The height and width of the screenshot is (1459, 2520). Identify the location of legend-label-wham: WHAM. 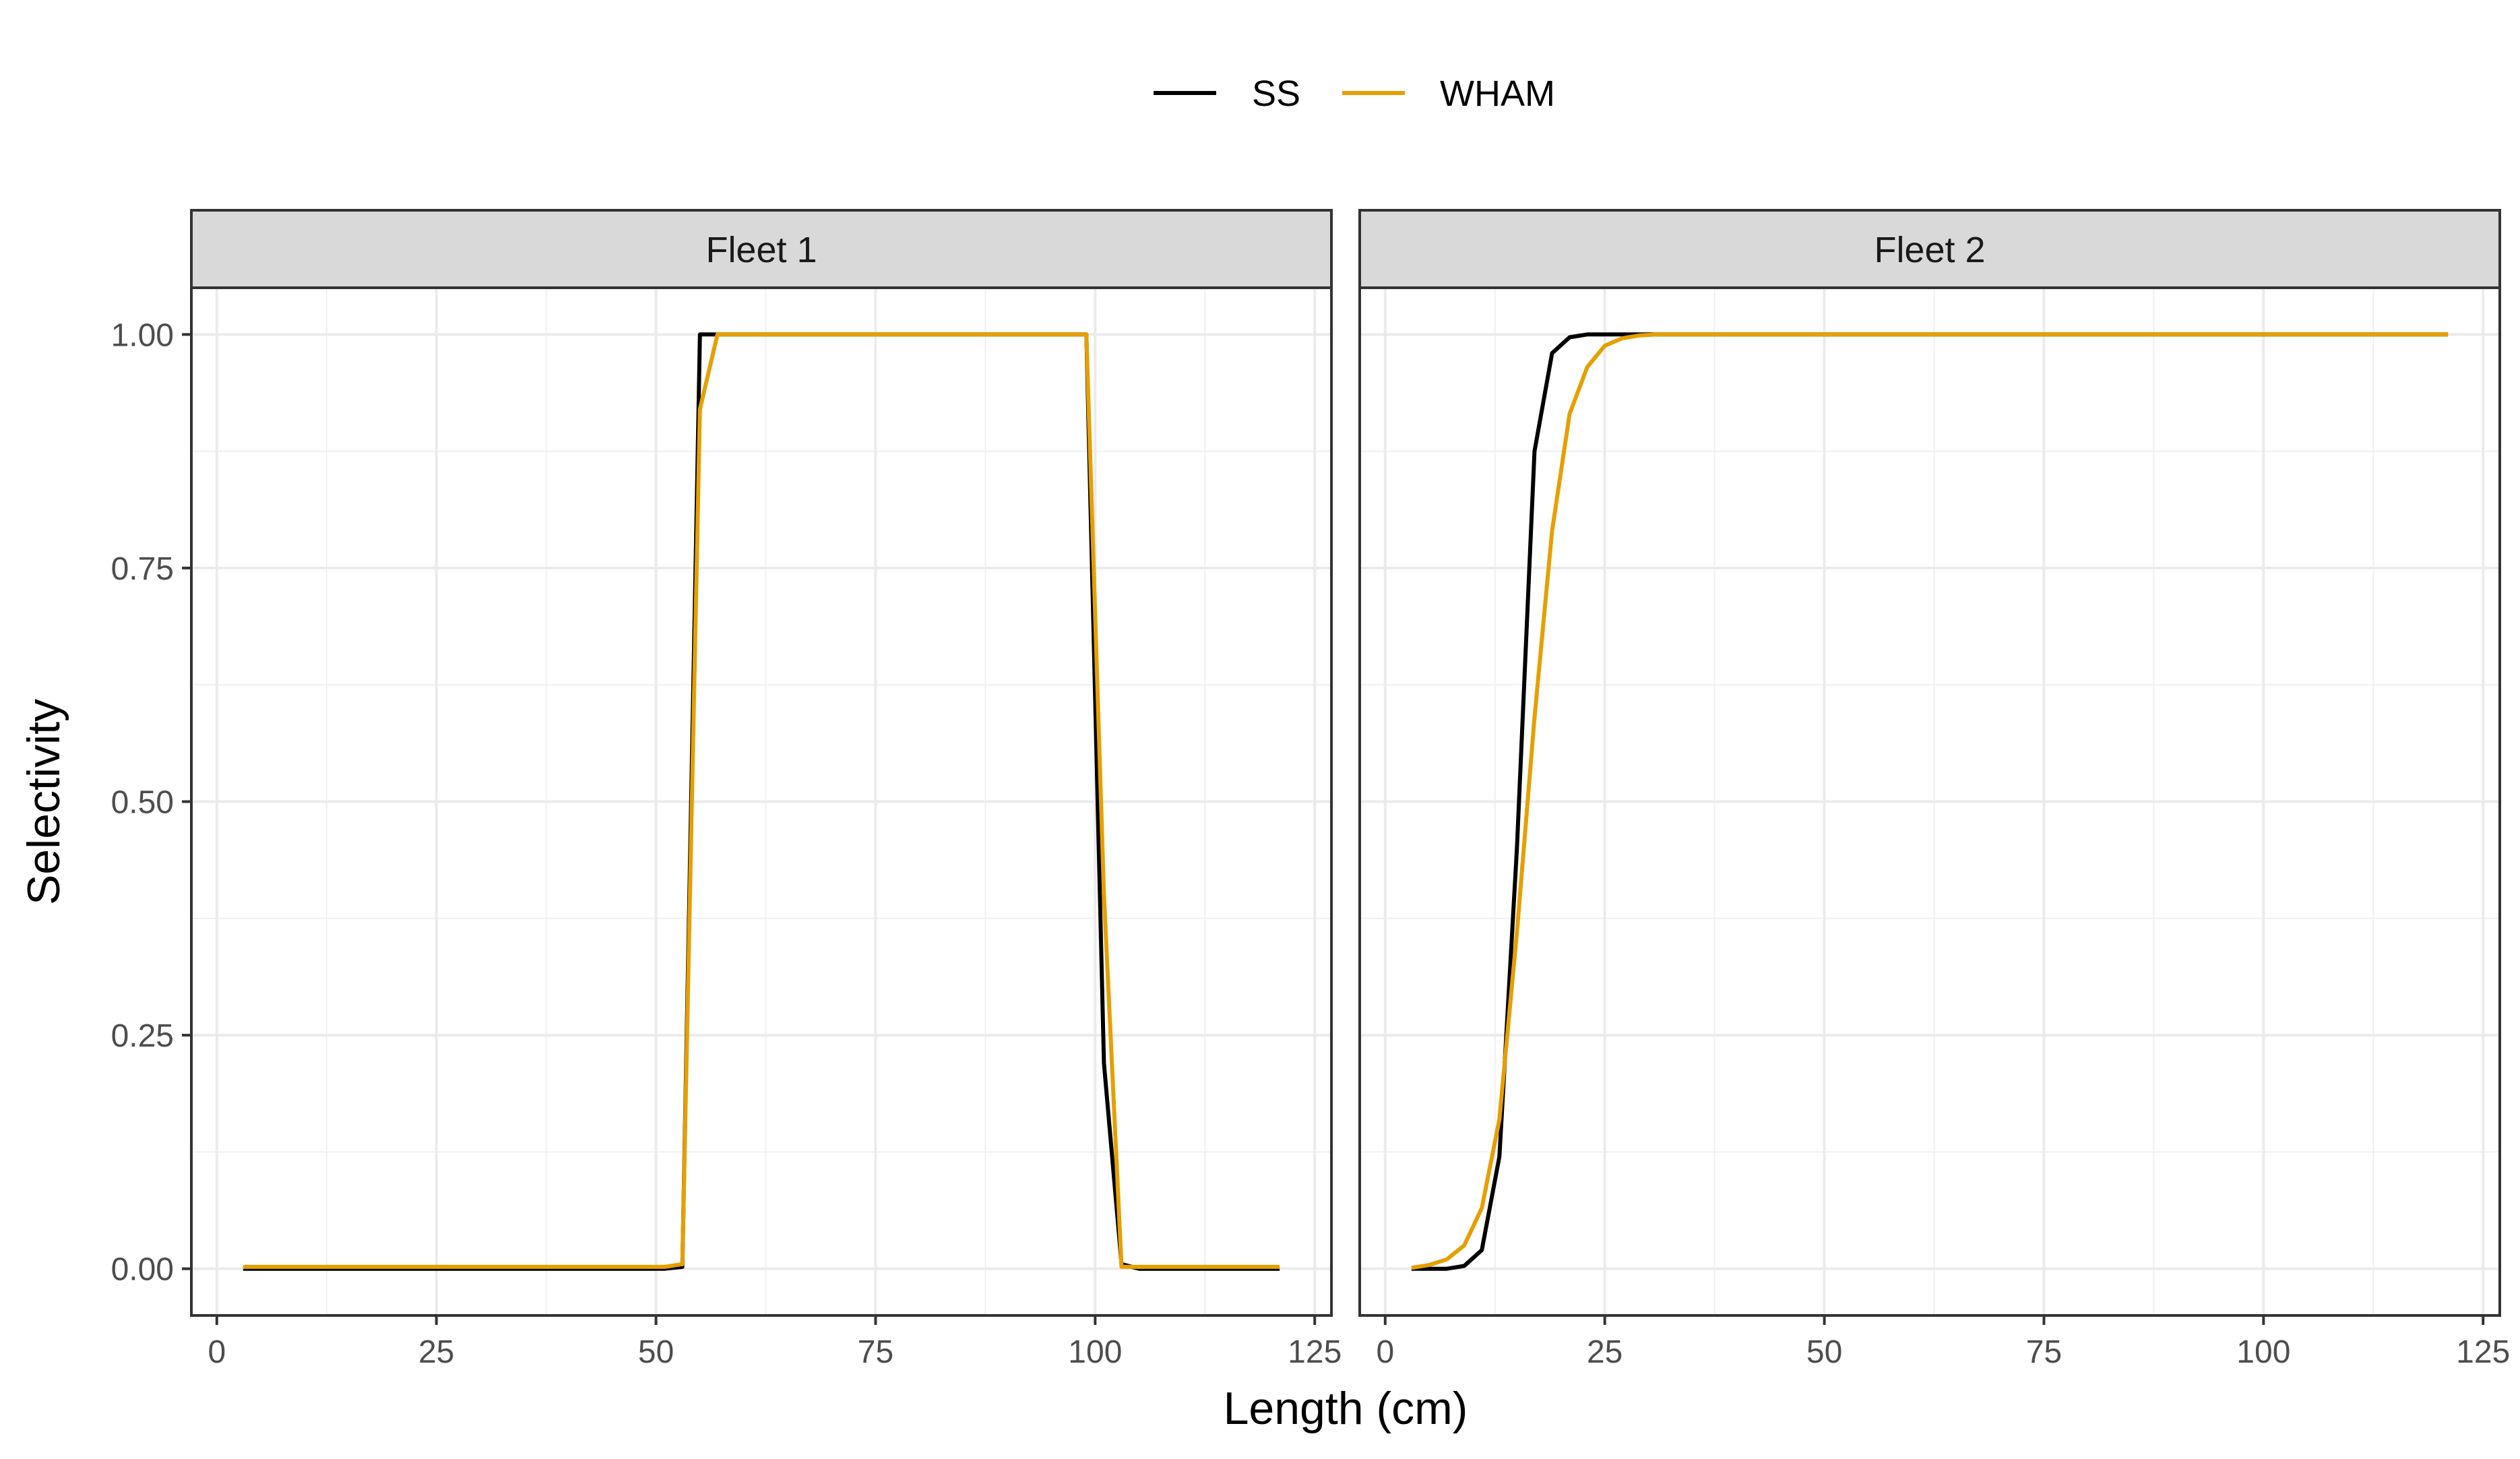
(1498, 94).